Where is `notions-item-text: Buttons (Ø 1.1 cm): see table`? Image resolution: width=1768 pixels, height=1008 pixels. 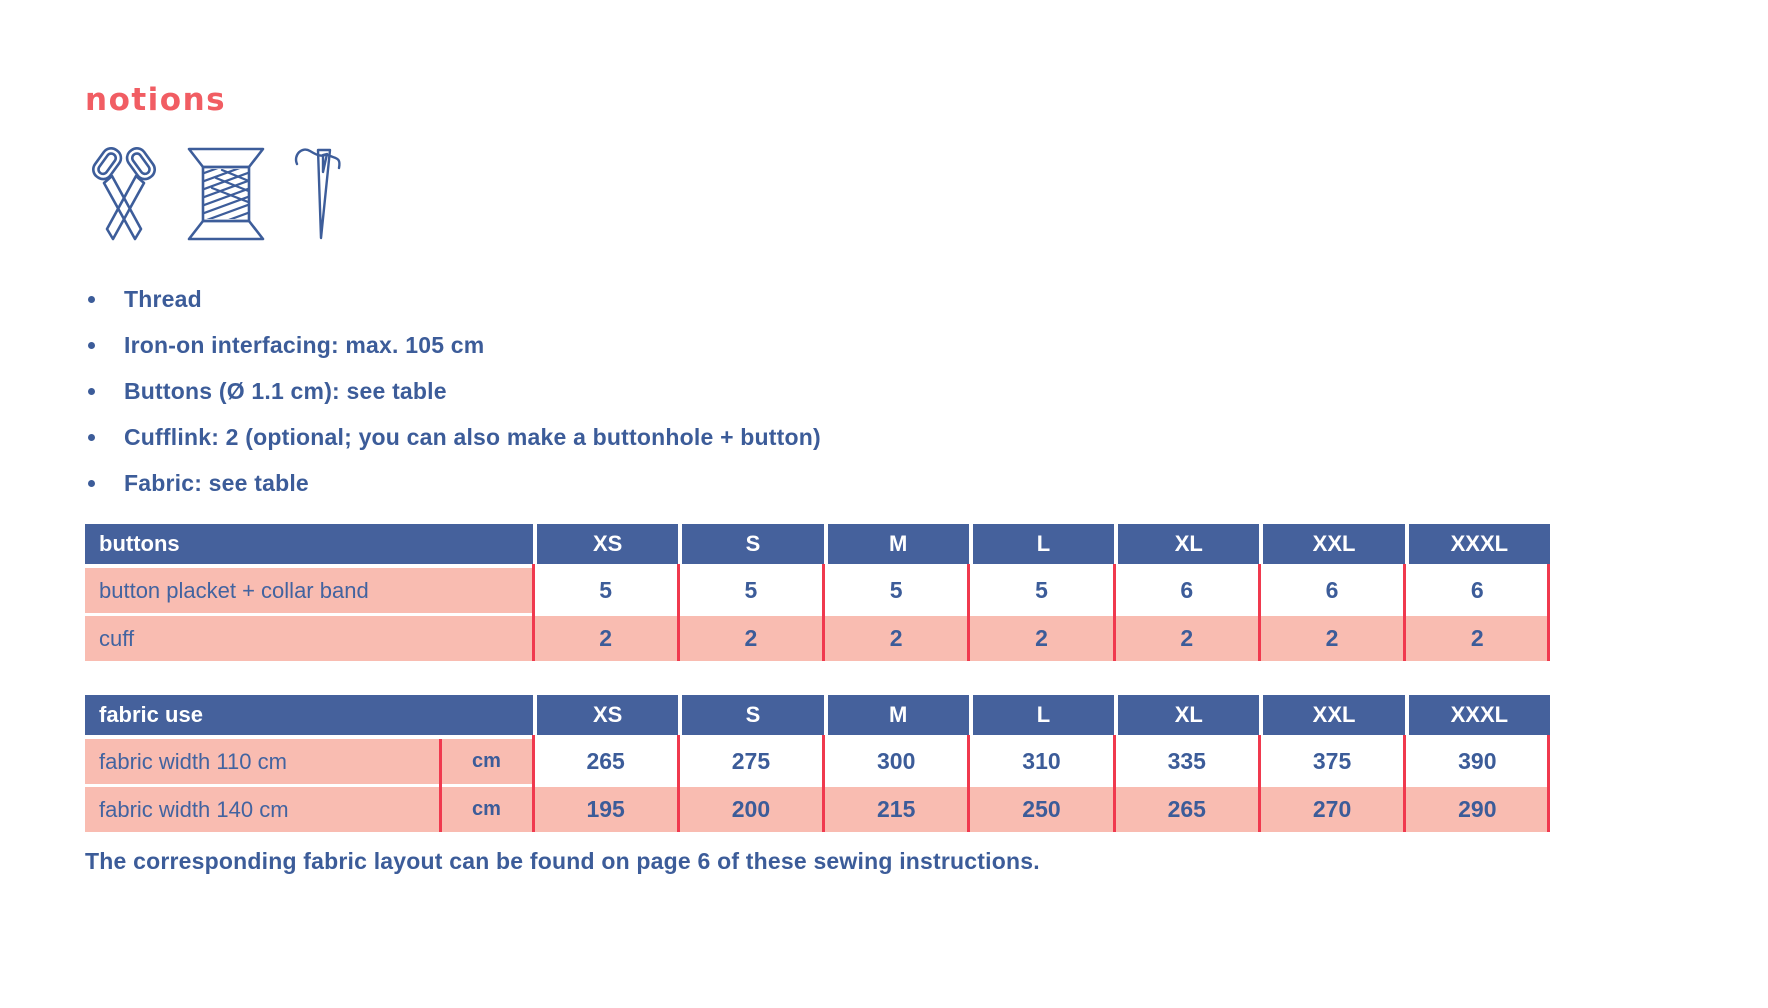 notions-item-text: Buttons (Ø 1.1 cm): see table is located at coordinates (285, 390).